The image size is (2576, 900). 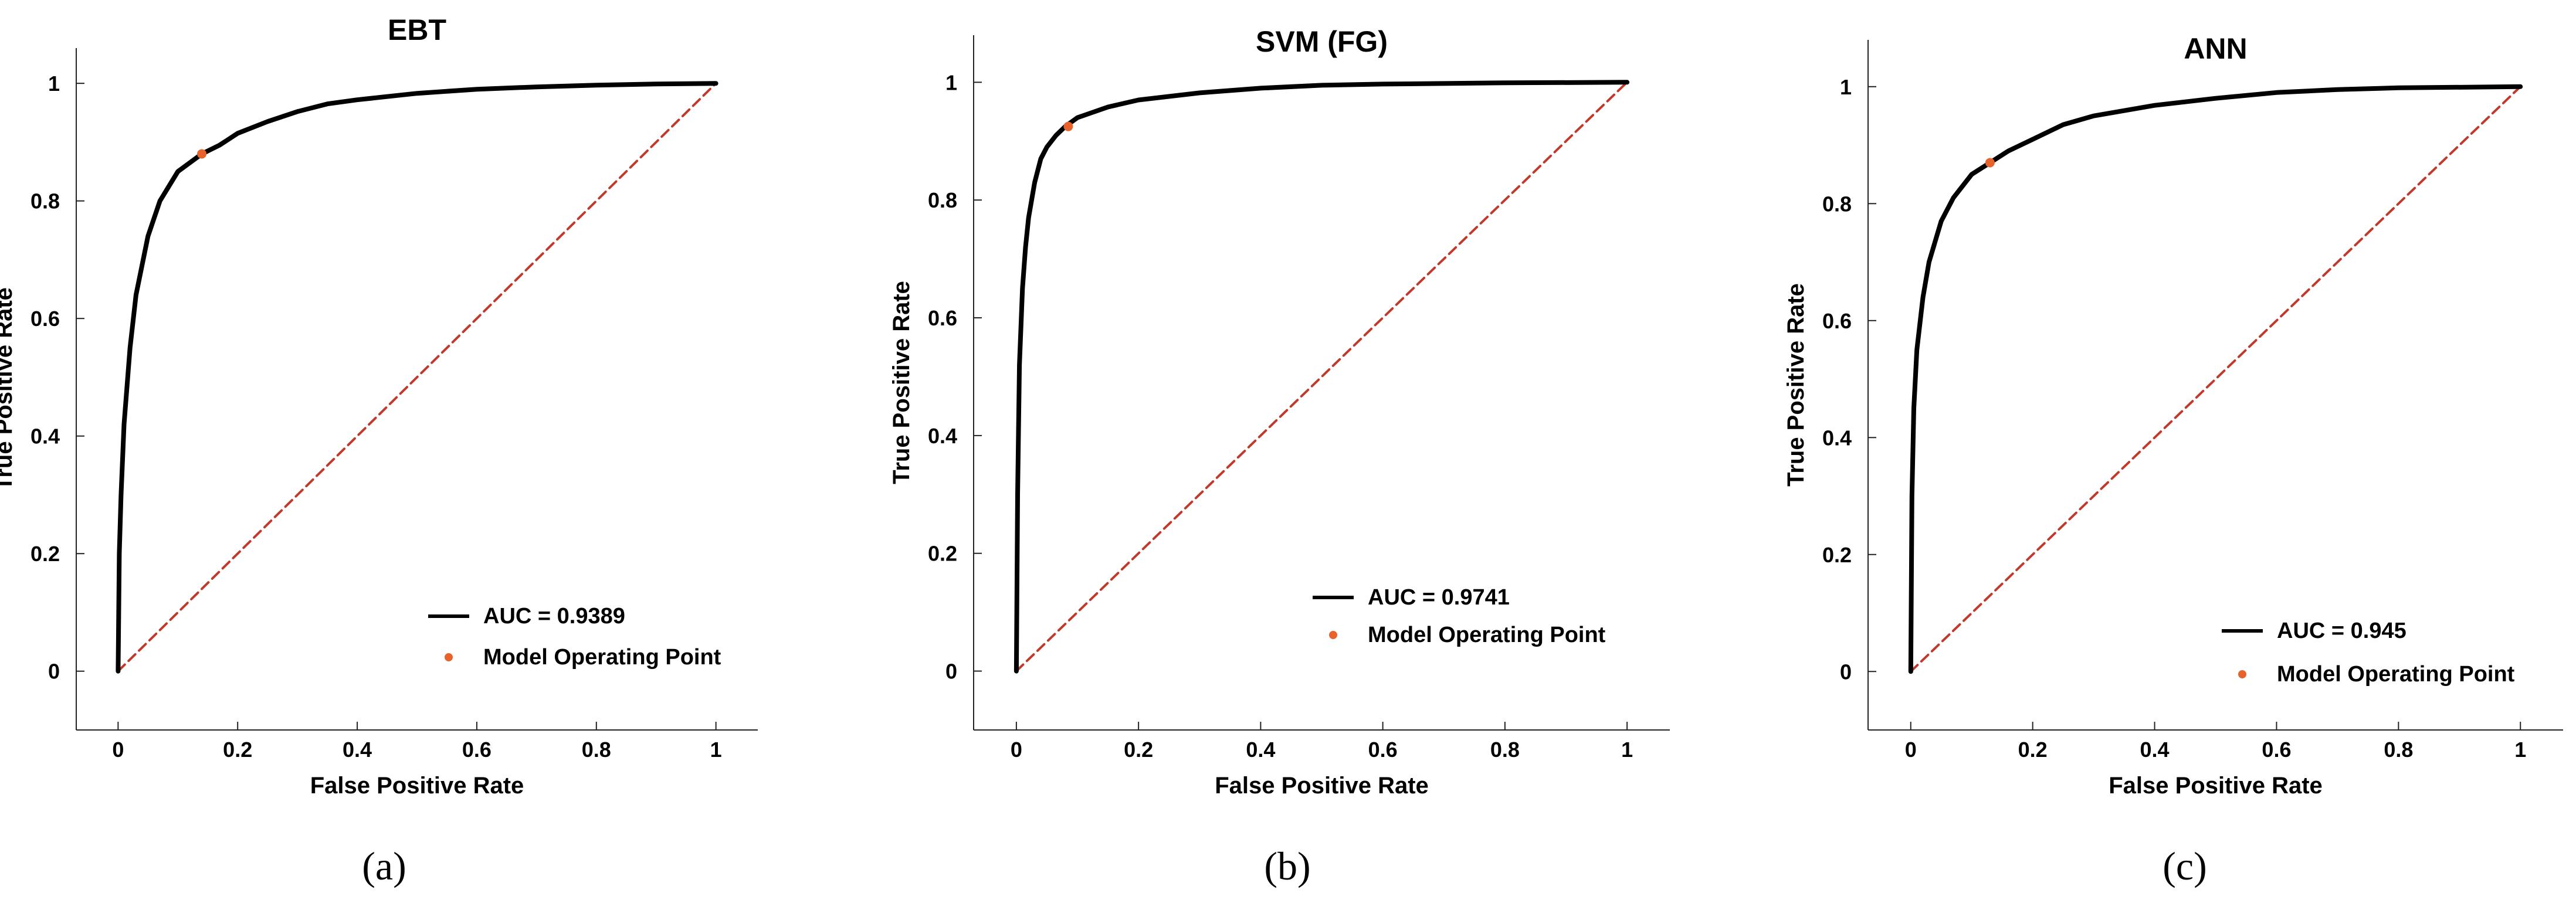 What do you see at coordinates (554, 616) in the screenshot?
I see `legend-auc-label: AUC = 0.9389` at bounding box center [554, 616].